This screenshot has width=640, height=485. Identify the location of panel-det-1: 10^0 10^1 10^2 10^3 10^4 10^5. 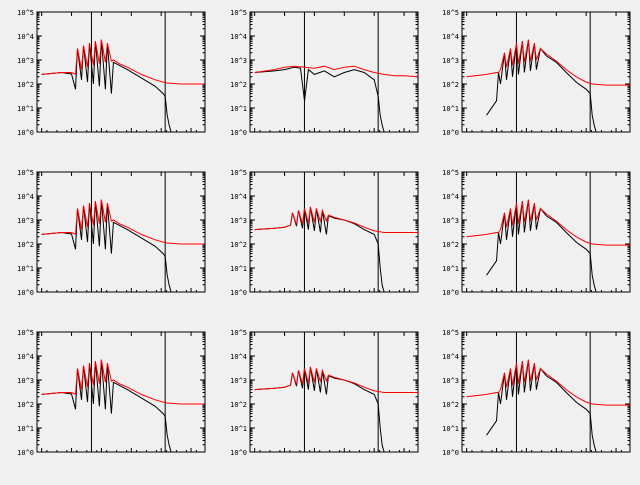
(111, 73).